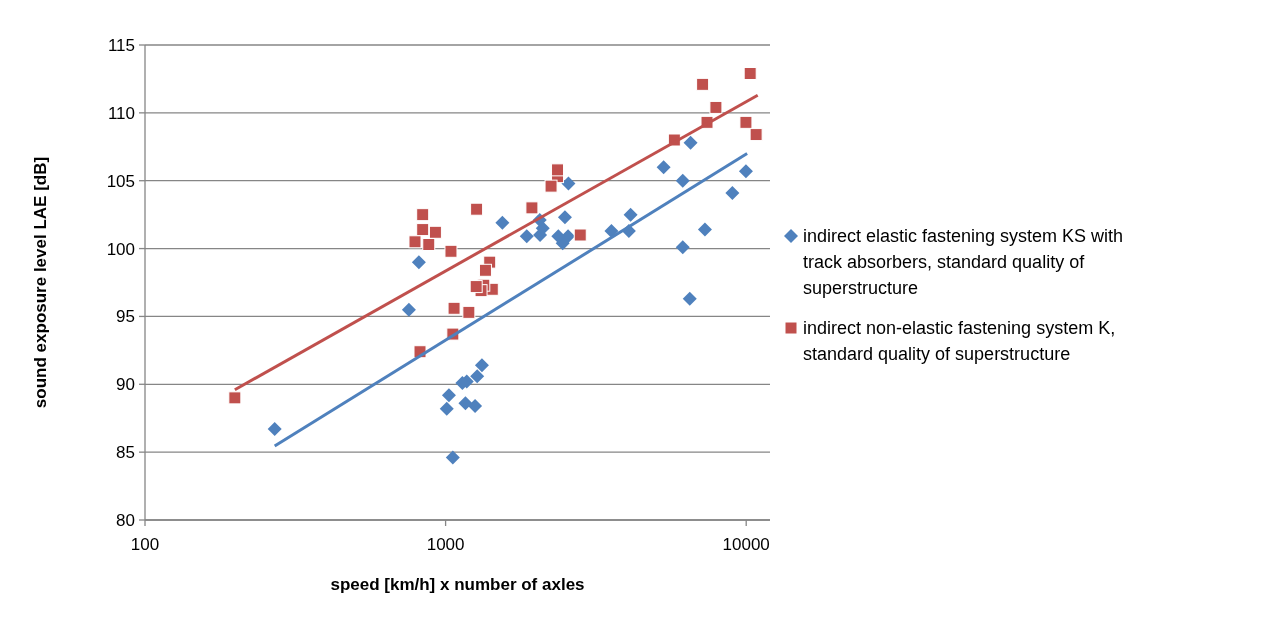 The image size is (1263, 624). I want to click on legend-label: indirect non-elastic fastening system K, standard quality of superstructure, so click(959, 341).